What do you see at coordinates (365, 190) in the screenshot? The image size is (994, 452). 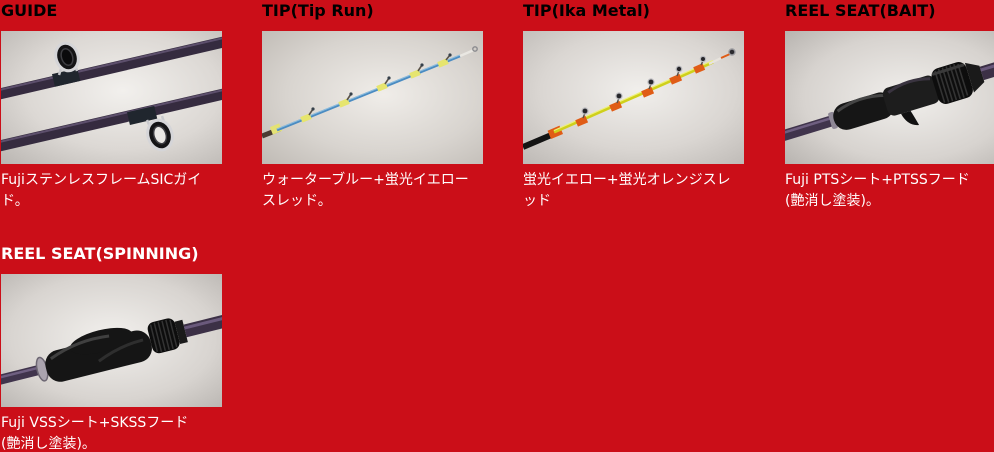 I see `feature-caption-tip-run: ウォーターブルー+蛍光イエロー スレッド。` at bounding box center [365, 190].